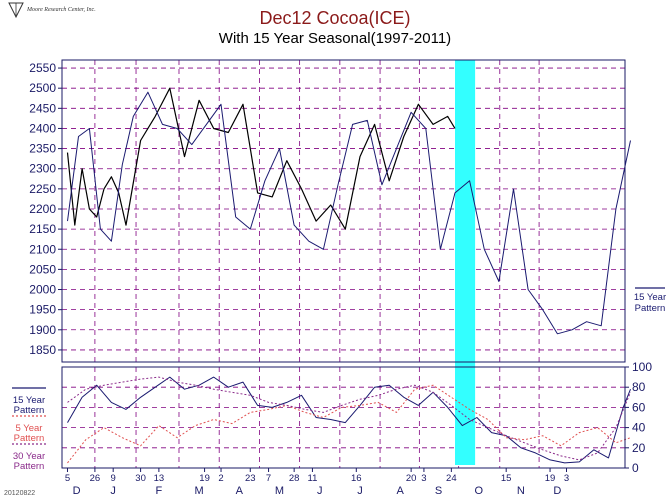 This screenshot has width=670, height=498. Describe the element at coordinates (639, 387) in the screenshot. I see `pattern-tick-label: 80` at that location.